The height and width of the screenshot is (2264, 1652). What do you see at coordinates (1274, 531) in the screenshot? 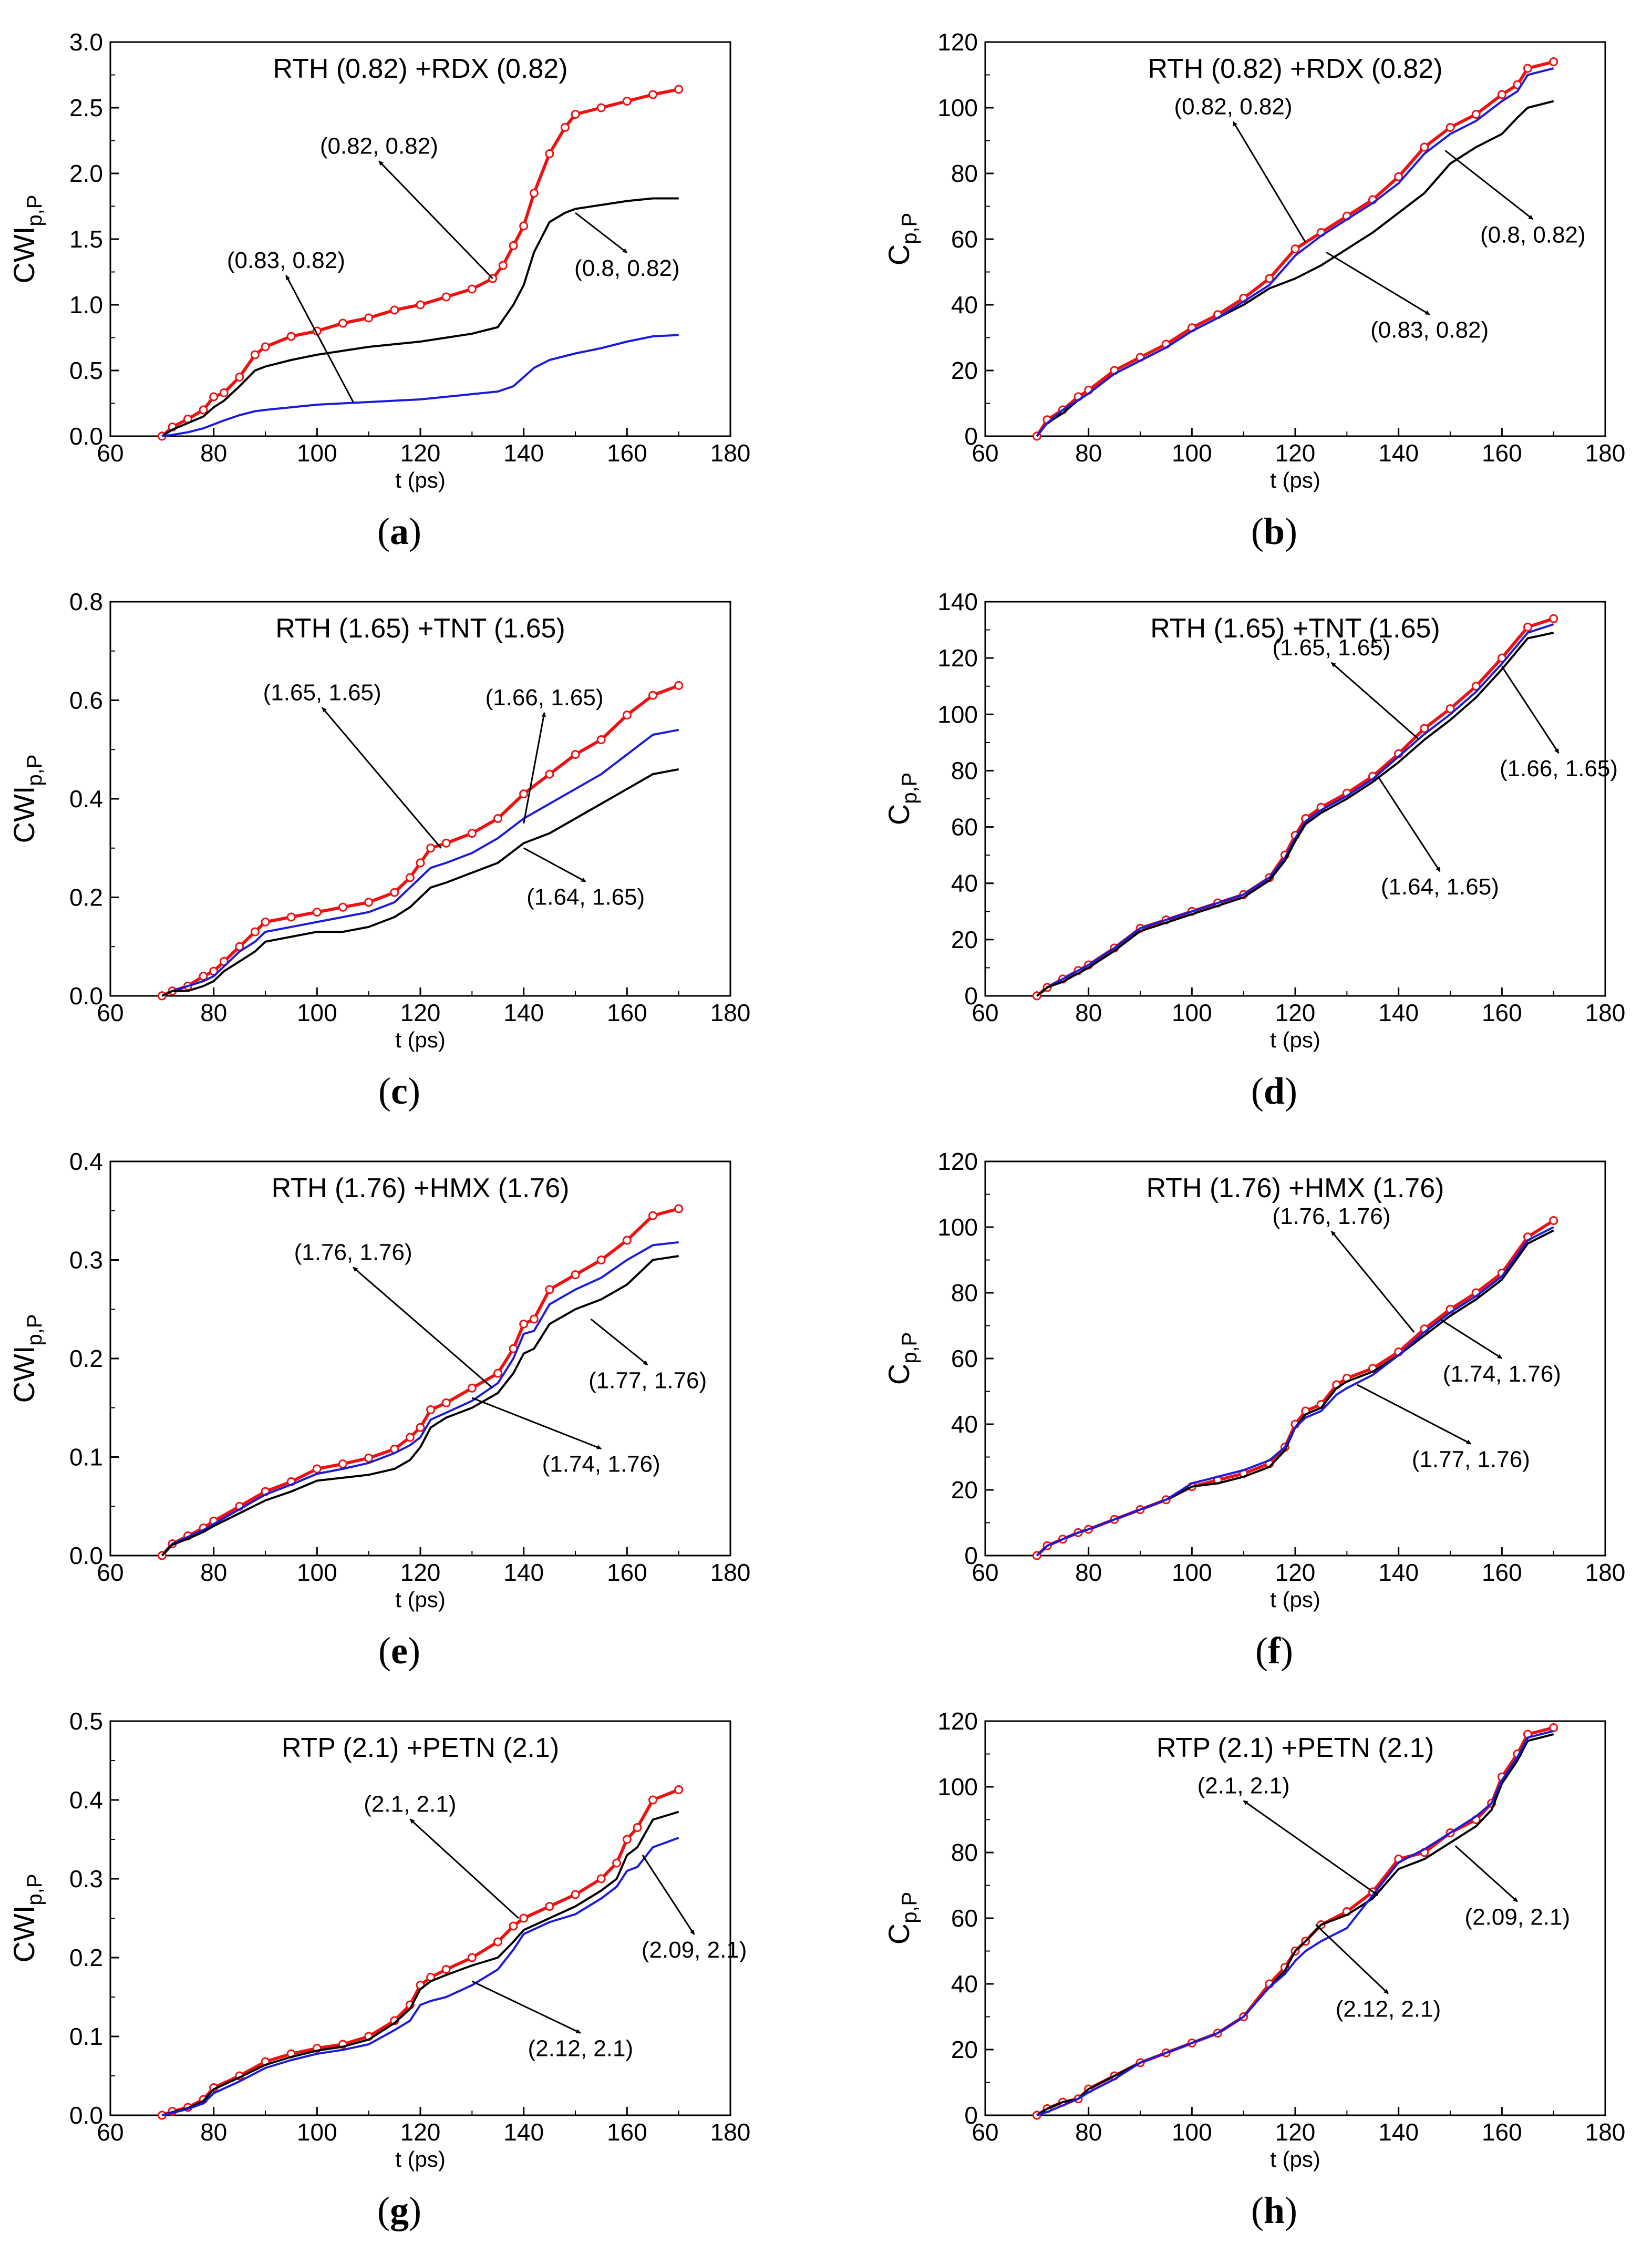
I see `panel-label-letter: b` at bounding box center [1274, 531].